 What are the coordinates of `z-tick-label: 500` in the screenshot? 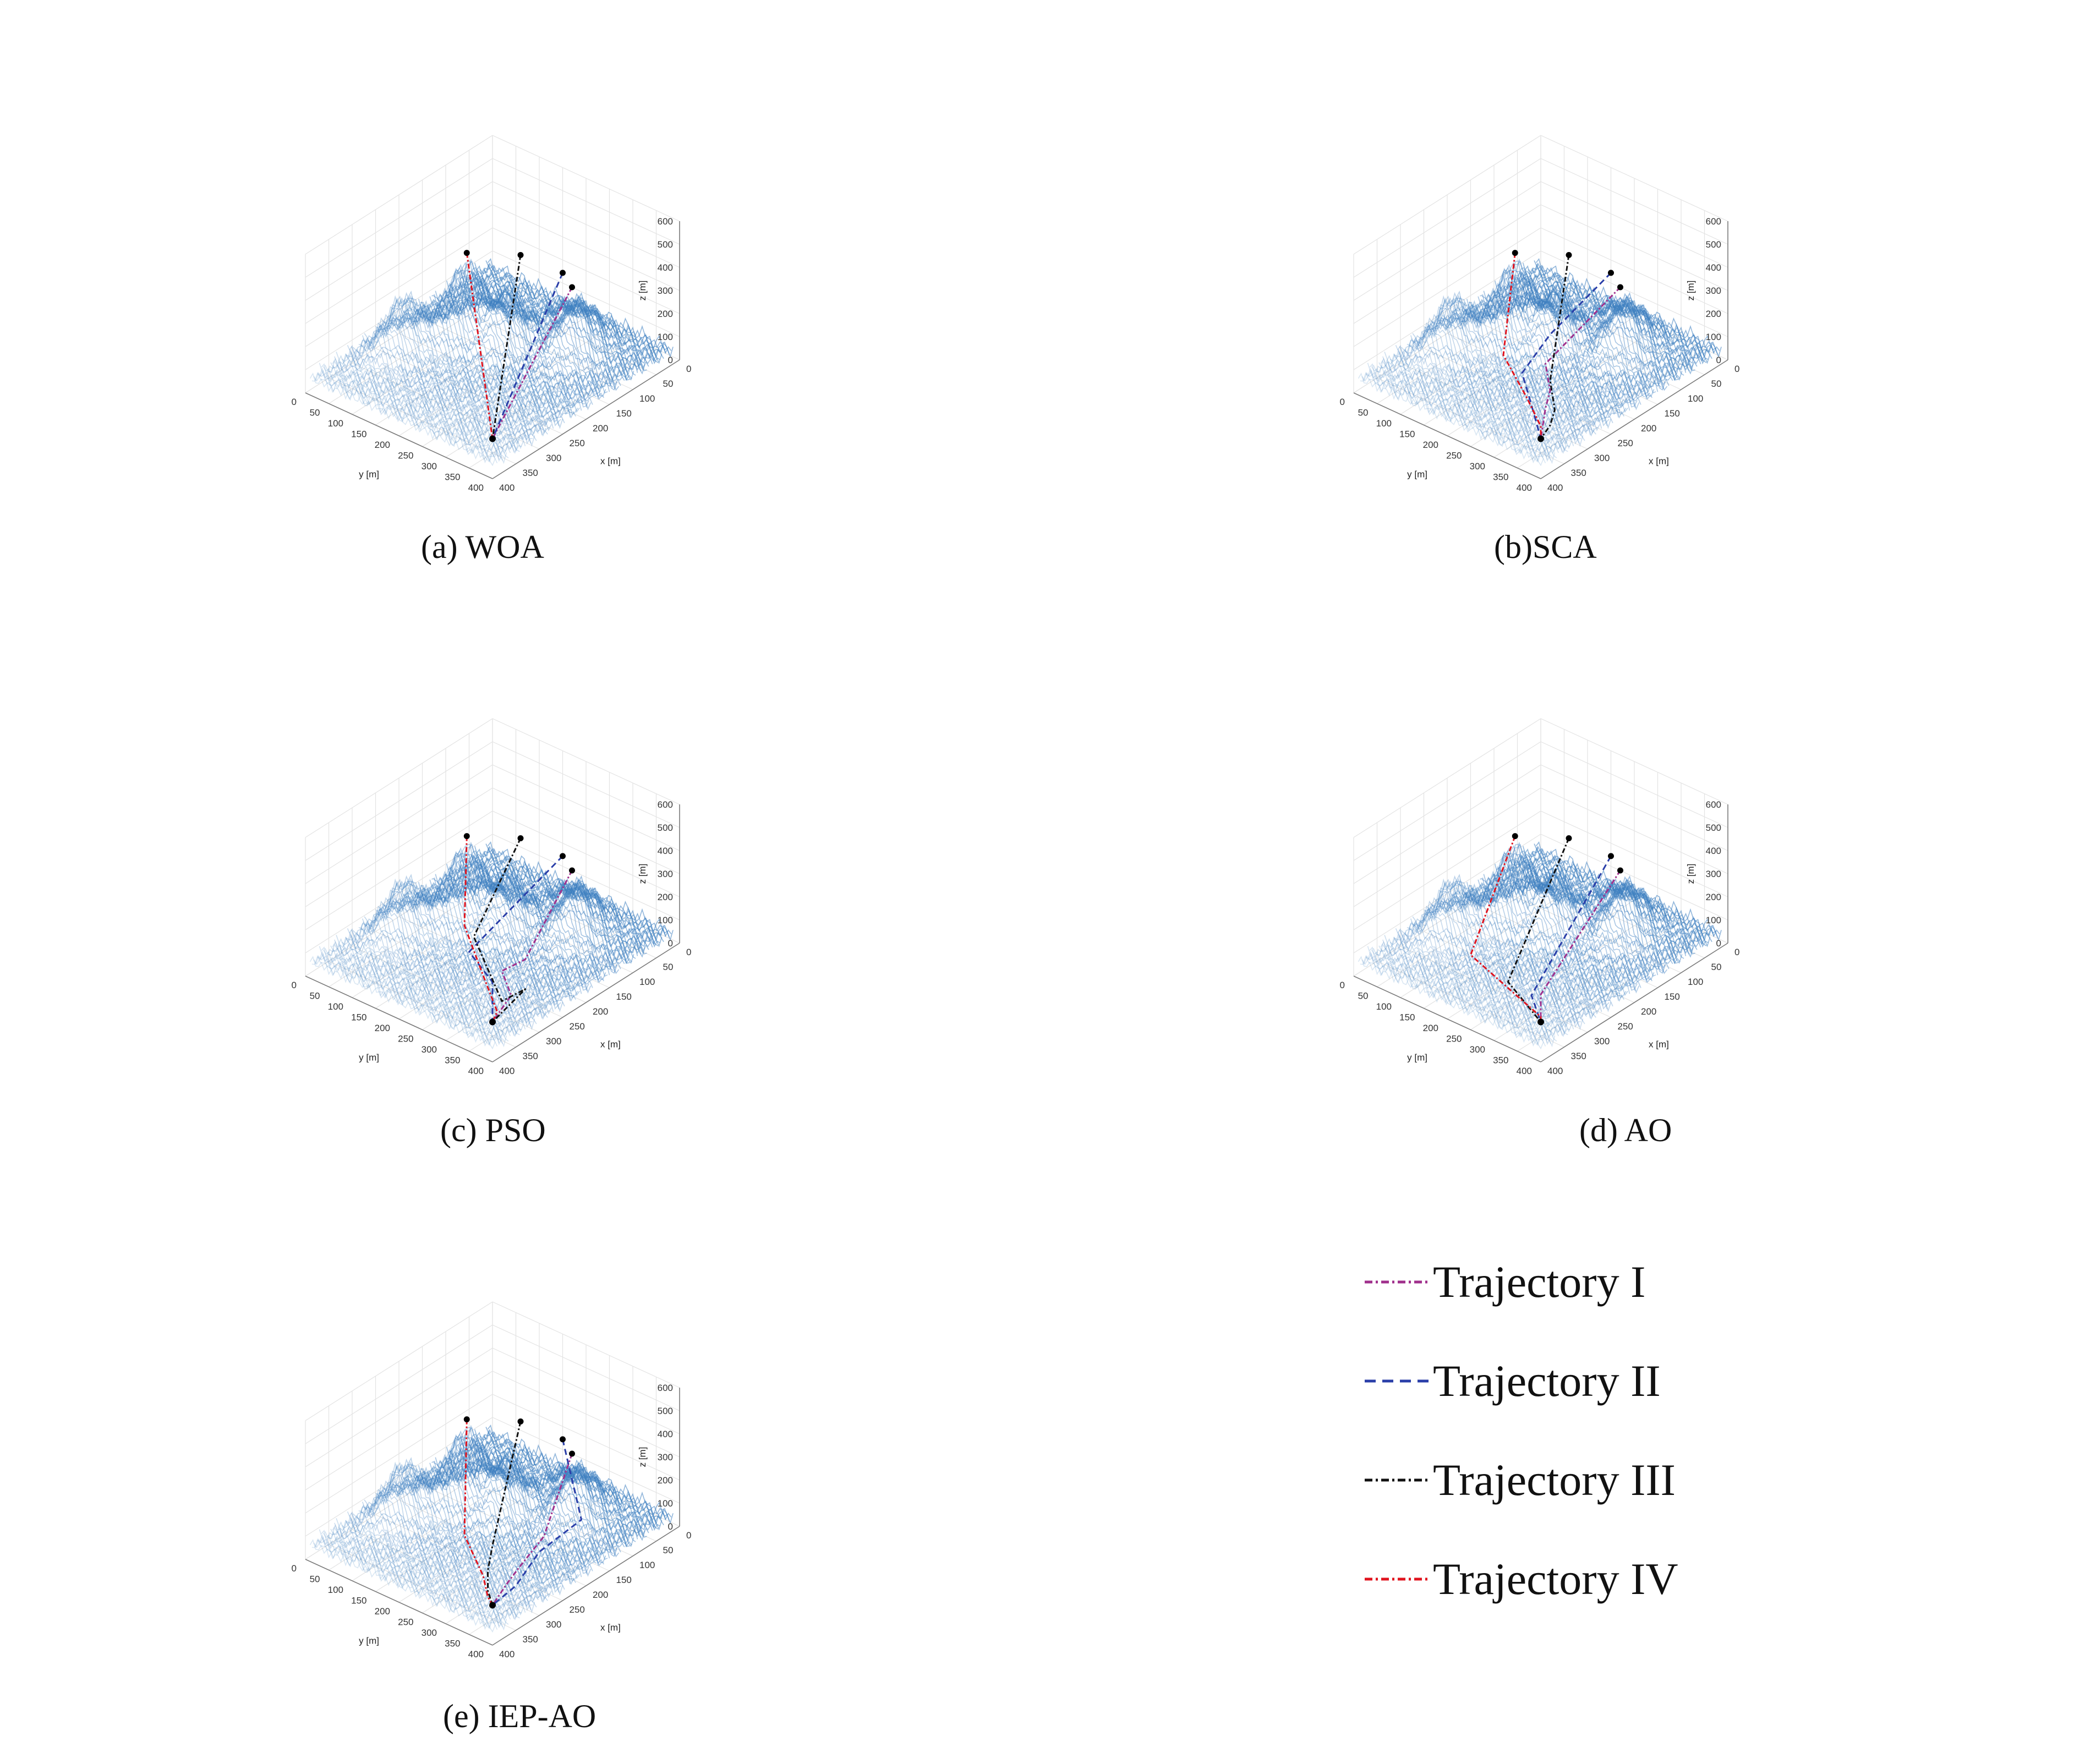 It's located at (1713, 244).